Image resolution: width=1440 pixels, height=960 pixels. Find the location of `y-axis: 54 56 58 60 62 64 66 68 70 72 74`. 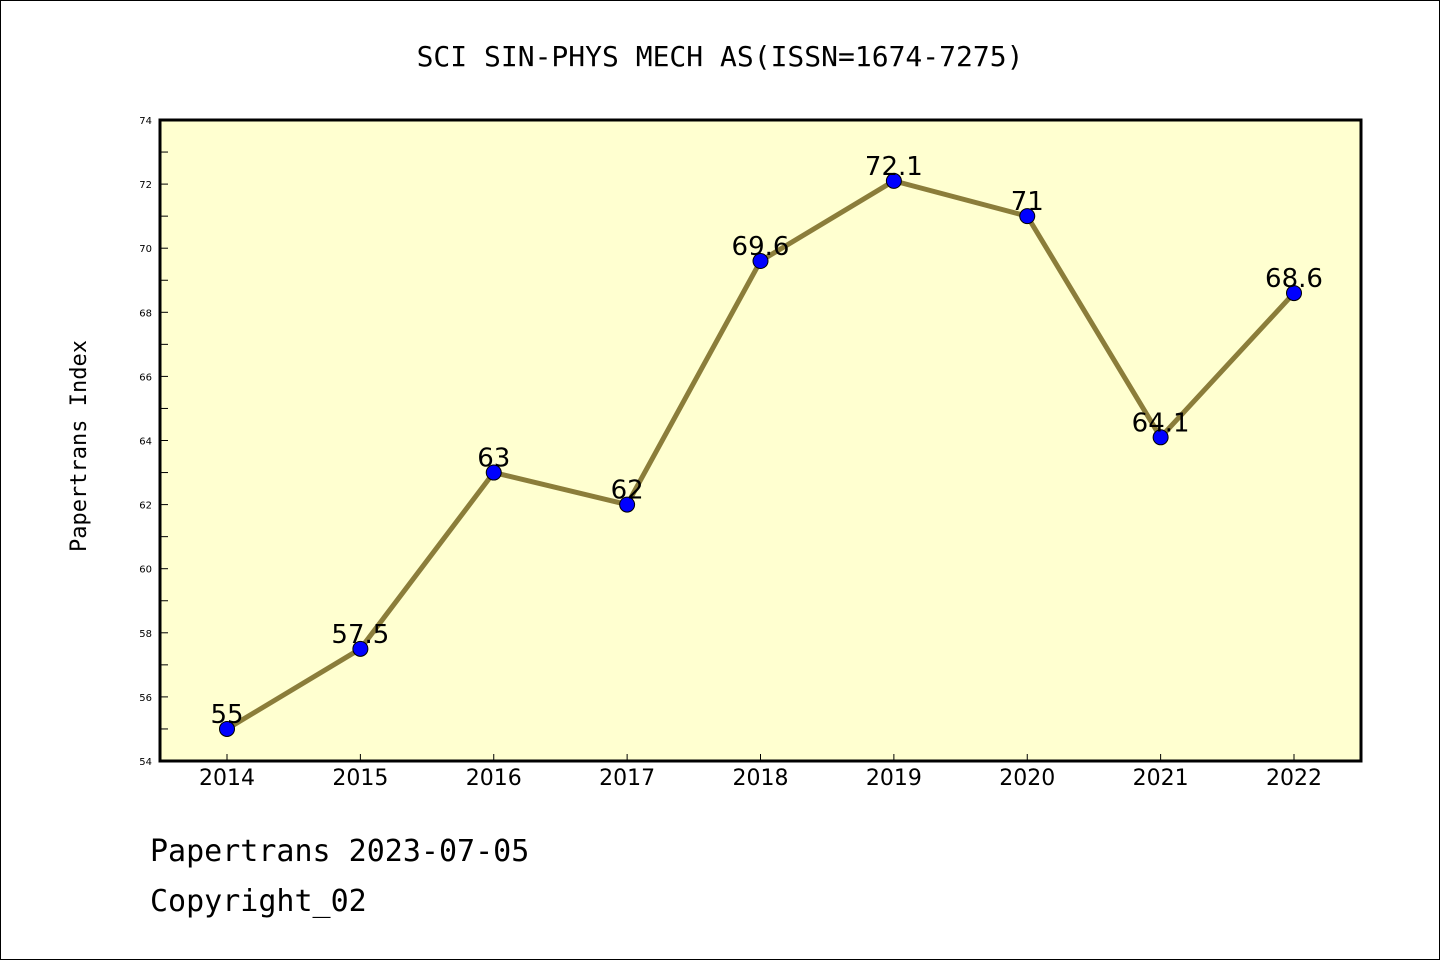

y-axis: 54 56 58 60 62 64 66 68 70 72 74 is located at coordinates (153, 442).